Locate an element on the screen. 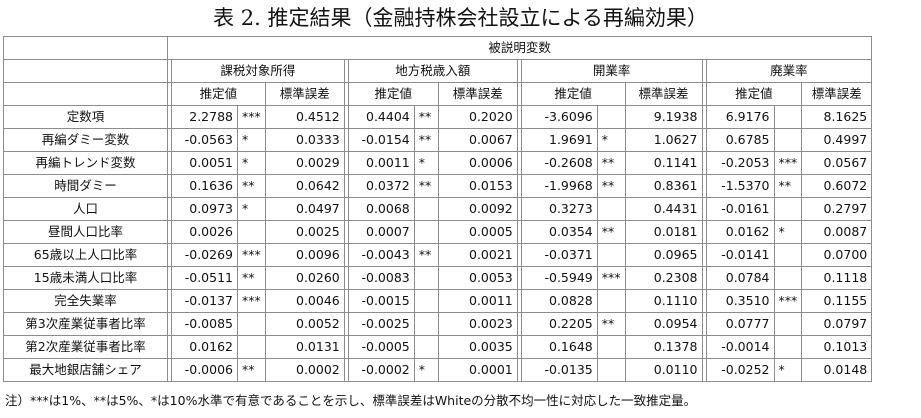 The height and width of the screenshot is (418, 921). std-error-value: 0.1110 is located at coordinates (663, 301).